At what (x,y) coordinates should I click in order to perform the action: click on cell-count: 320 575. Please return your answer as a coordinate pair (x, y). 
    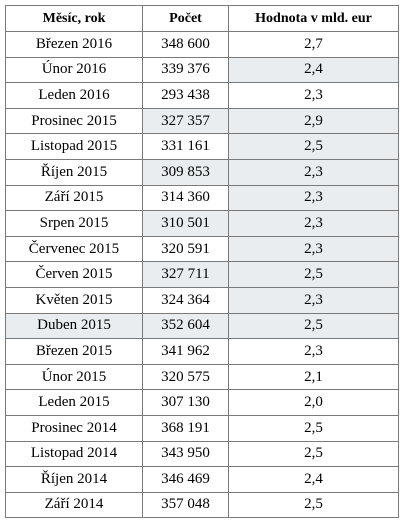
    Looking at the image, I should click on (185, 377).